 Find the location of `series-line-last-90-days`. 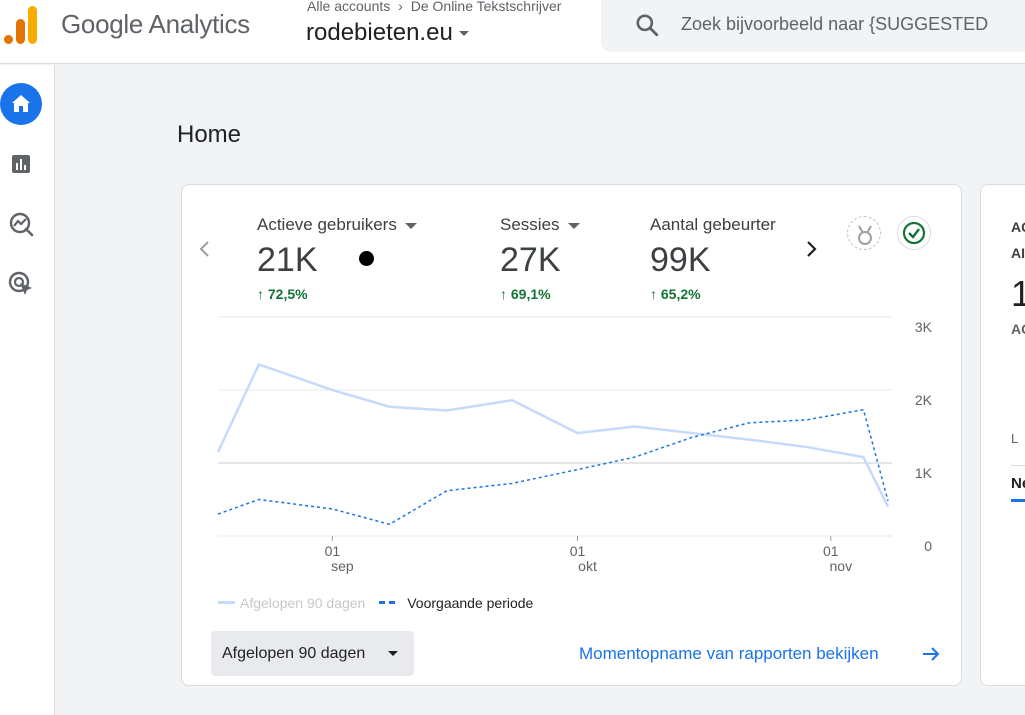

series-line-last-90-days is located at coordinates (553, 435).